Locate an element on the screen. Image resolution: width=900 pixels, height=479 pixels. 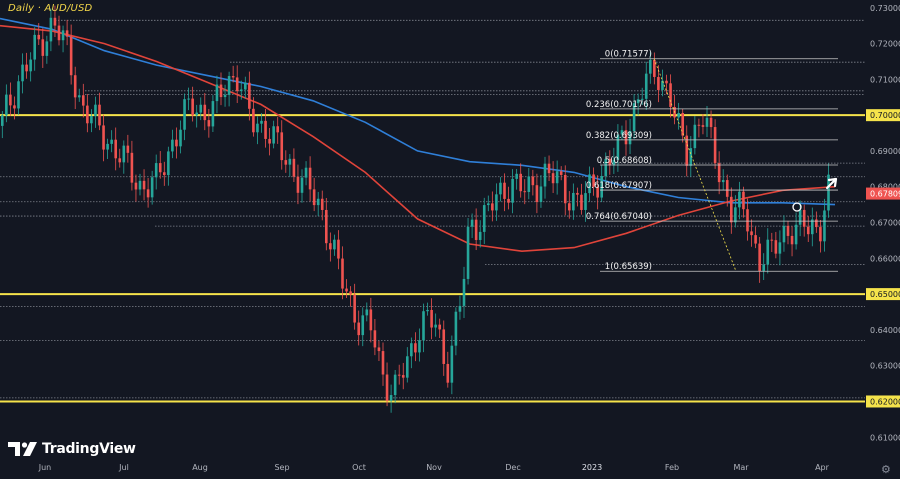
marker-circle-icon is located at coordinates (797, 207).